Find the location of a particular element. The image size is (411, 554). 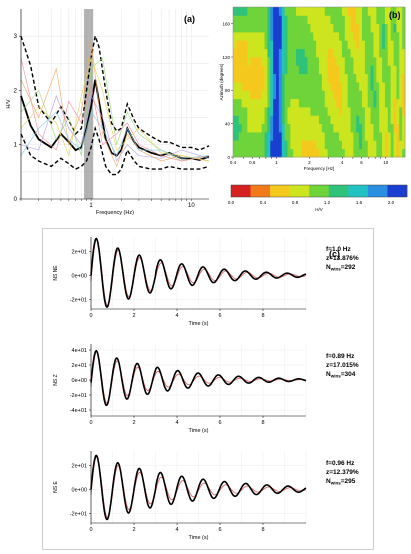

x-axis-label: Time (s) is located at coordinates (199, 431).